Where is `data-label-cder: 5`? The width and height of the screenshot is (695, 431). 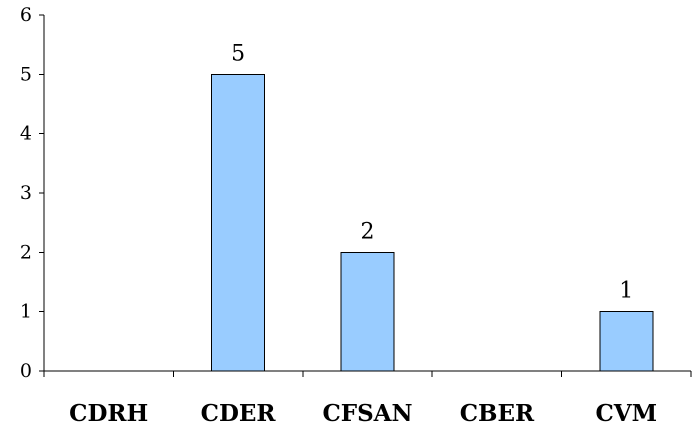
data-label-cder: 5 is located at coordinates (238, 53).